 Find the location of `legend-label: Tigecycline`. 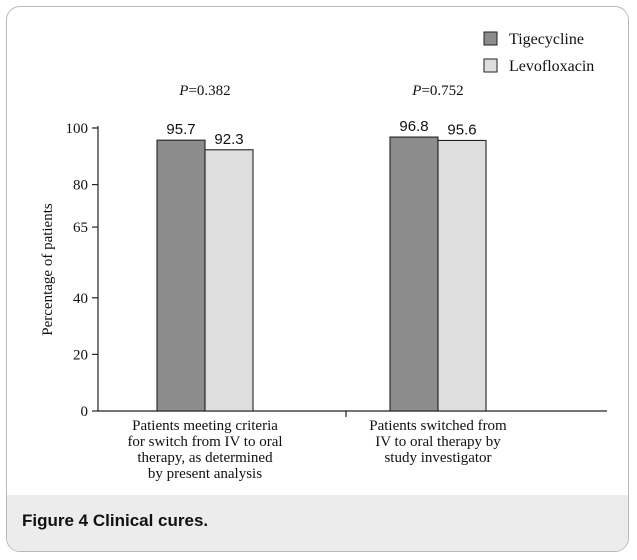

legend-label: Tigecycline is located at coordinates (546, 39).